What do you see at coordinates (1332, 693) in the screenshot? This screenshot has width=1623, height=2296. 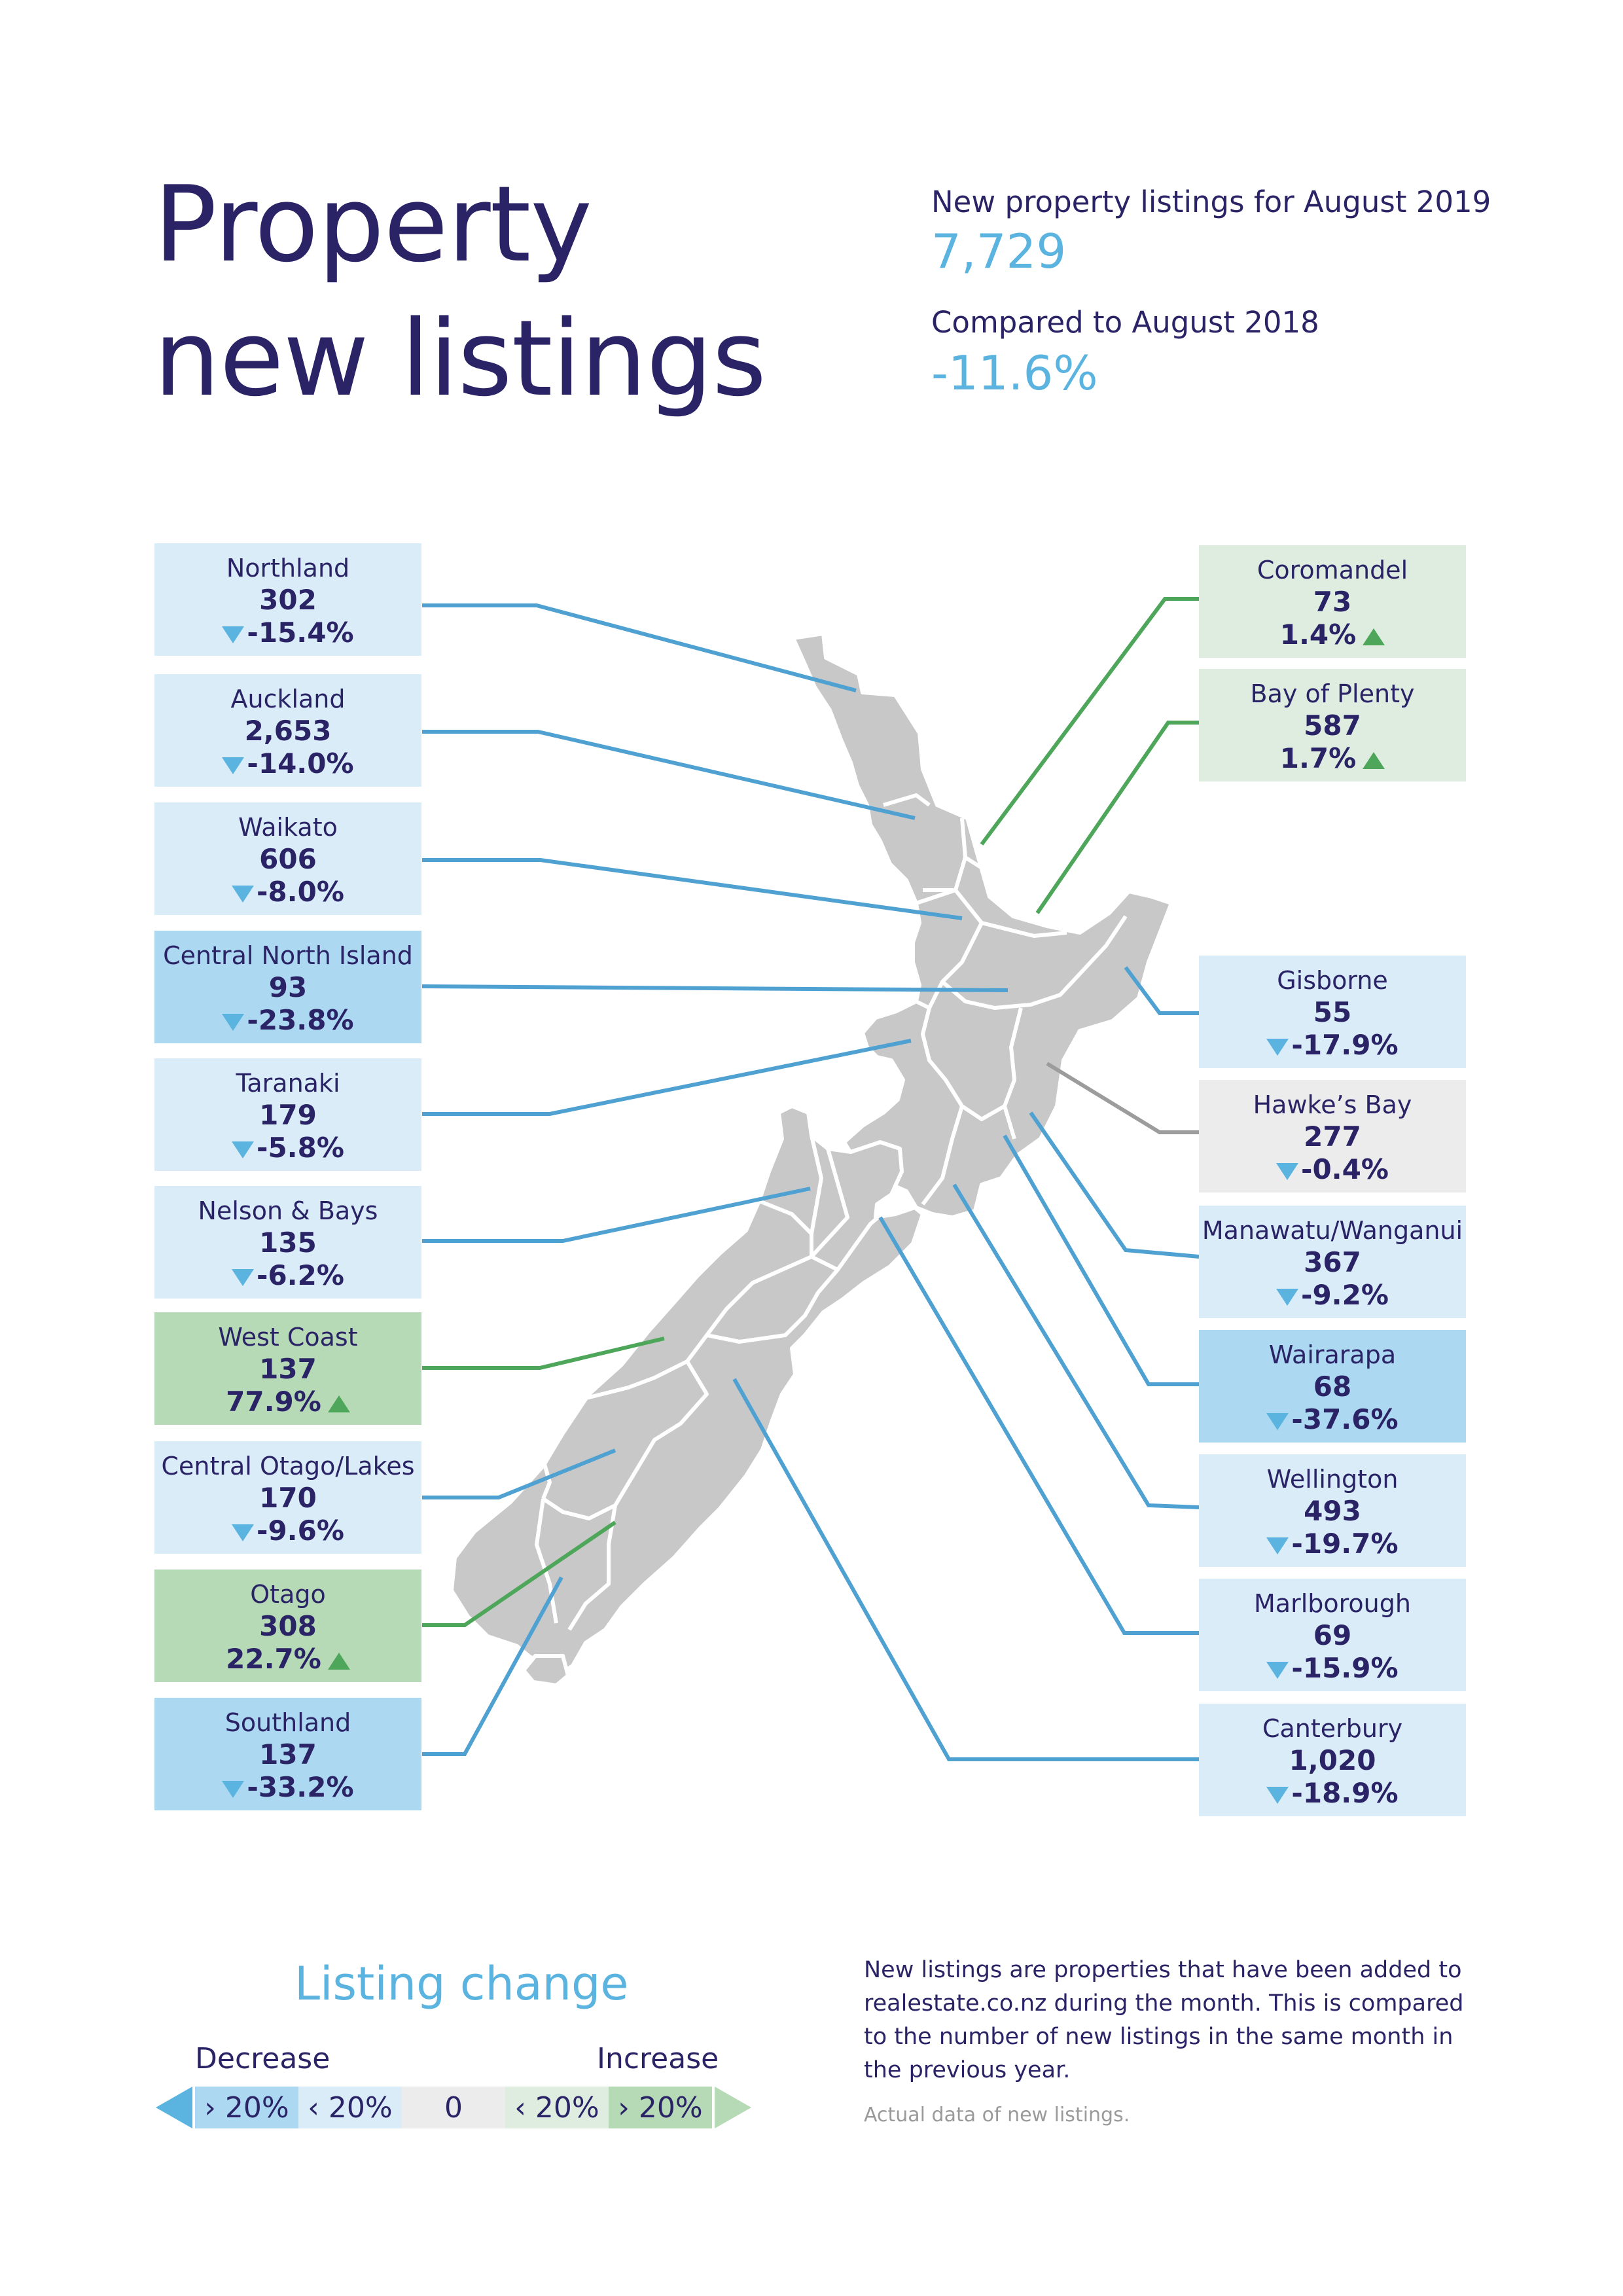 I see `region-name: Bay of Plenty` at bounding box center [1332, 693].